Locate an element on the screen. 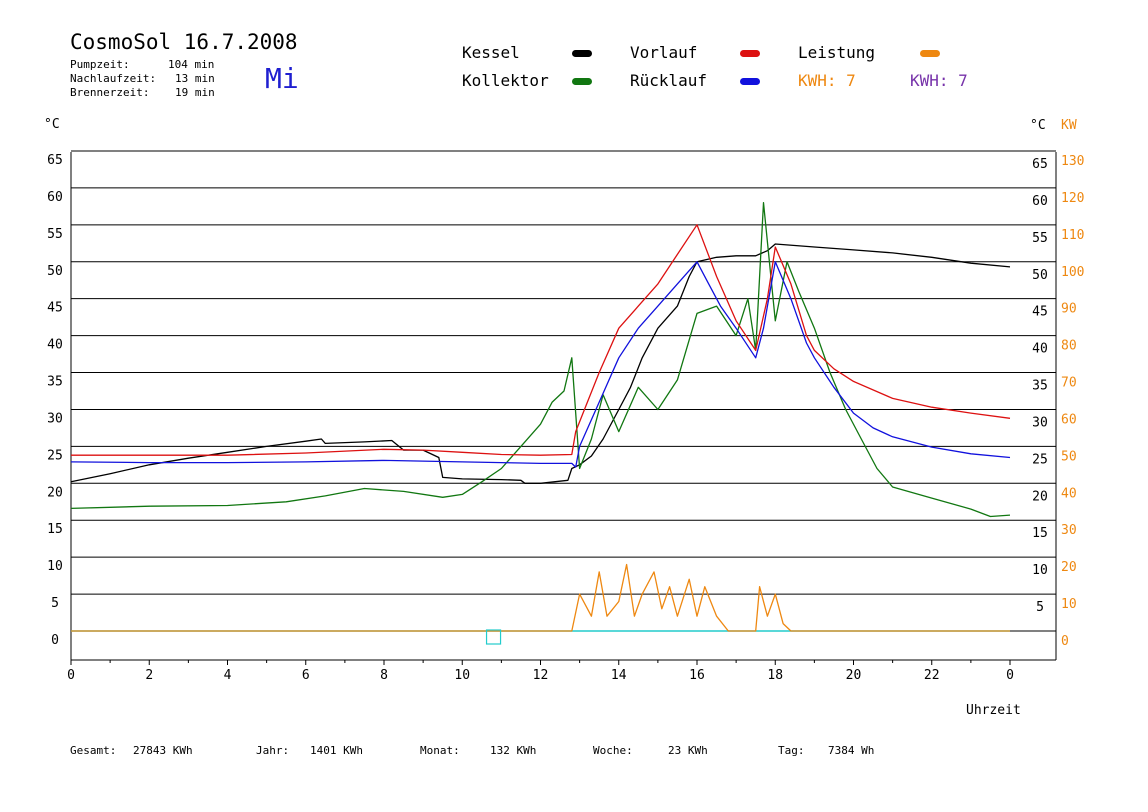 This screenshot has width=1148, height=812. y-right-power-tick-20: 20 is located at coordinates (1069, 567).